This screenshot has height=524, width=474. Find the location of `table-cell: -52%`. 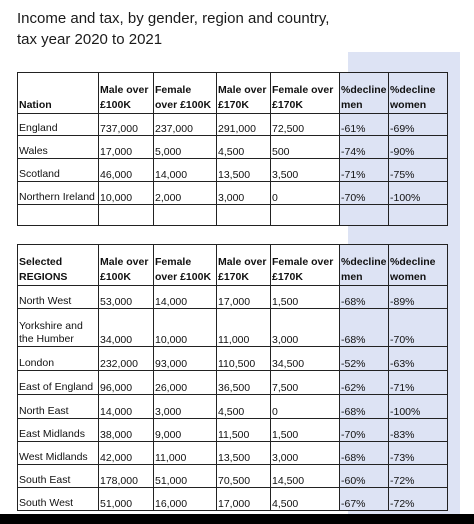

table-cell: -52% is located at coordinates (364, 358).